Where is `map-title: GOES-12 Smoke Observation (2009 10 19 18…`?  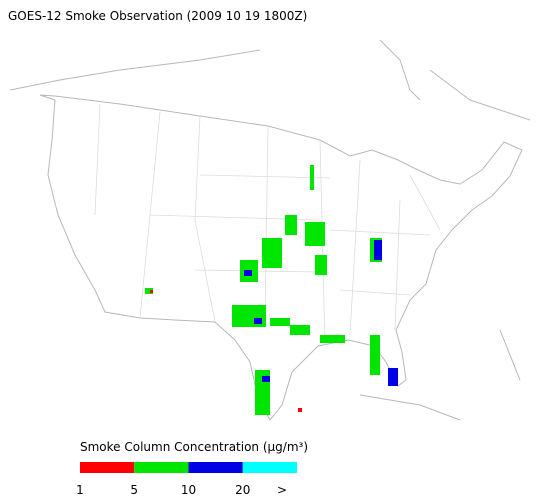
map-title: GOES-12 Smoke Observation (2009 10 19 18… is located at coordinates (157, 16).